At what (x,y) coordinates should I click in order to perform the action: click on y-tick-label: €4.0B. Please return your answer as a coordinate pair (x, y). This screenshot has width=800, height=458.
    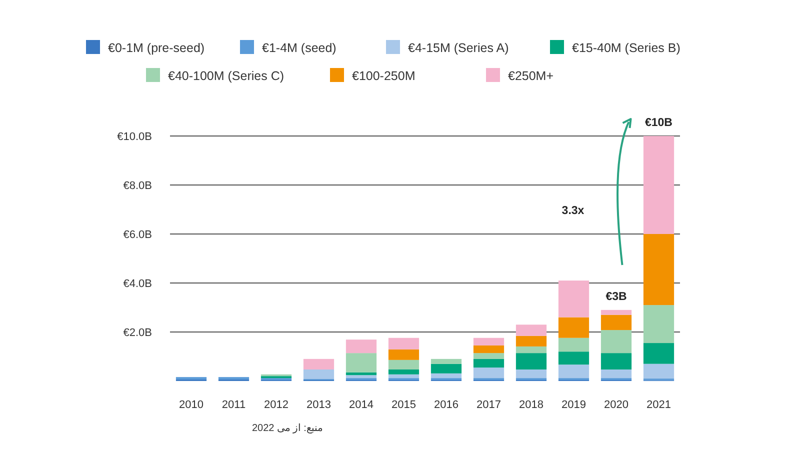
    Looking at the image, I should click on (137, 284).